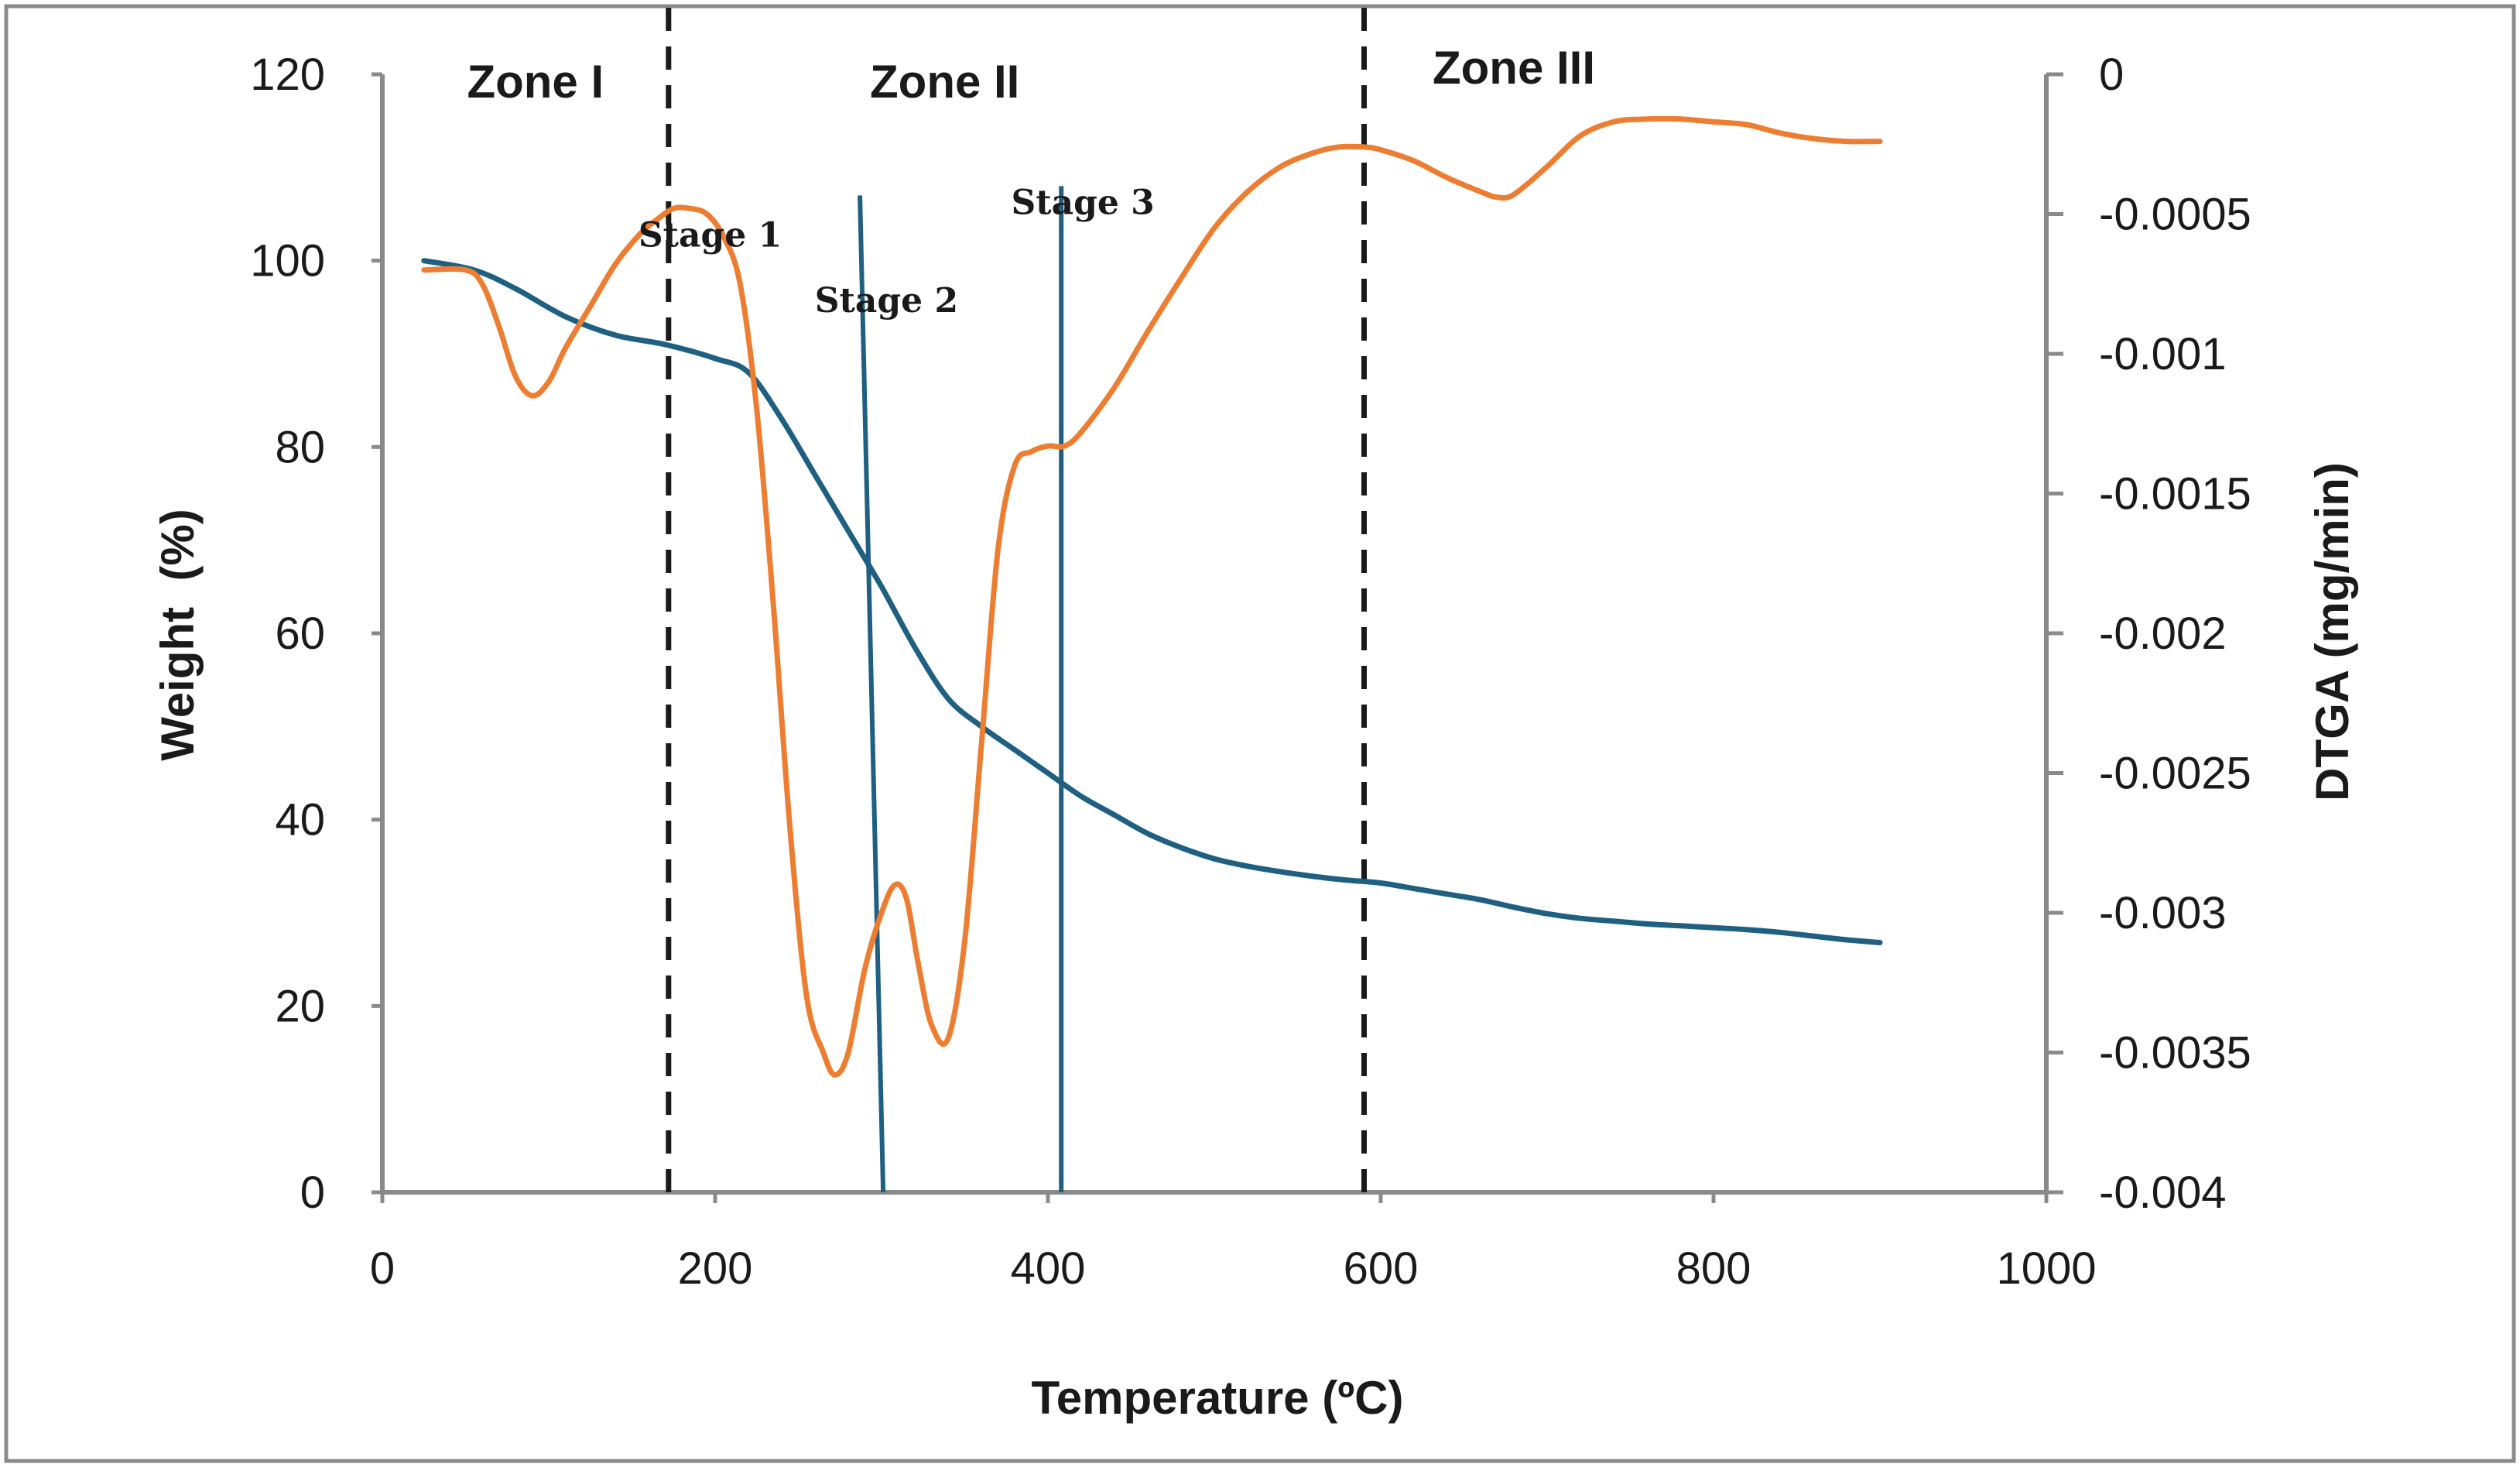 The height and width of the screenshot is (1471, 2520). I want to click on x-tick-label: 600, so click(1382, 1268).